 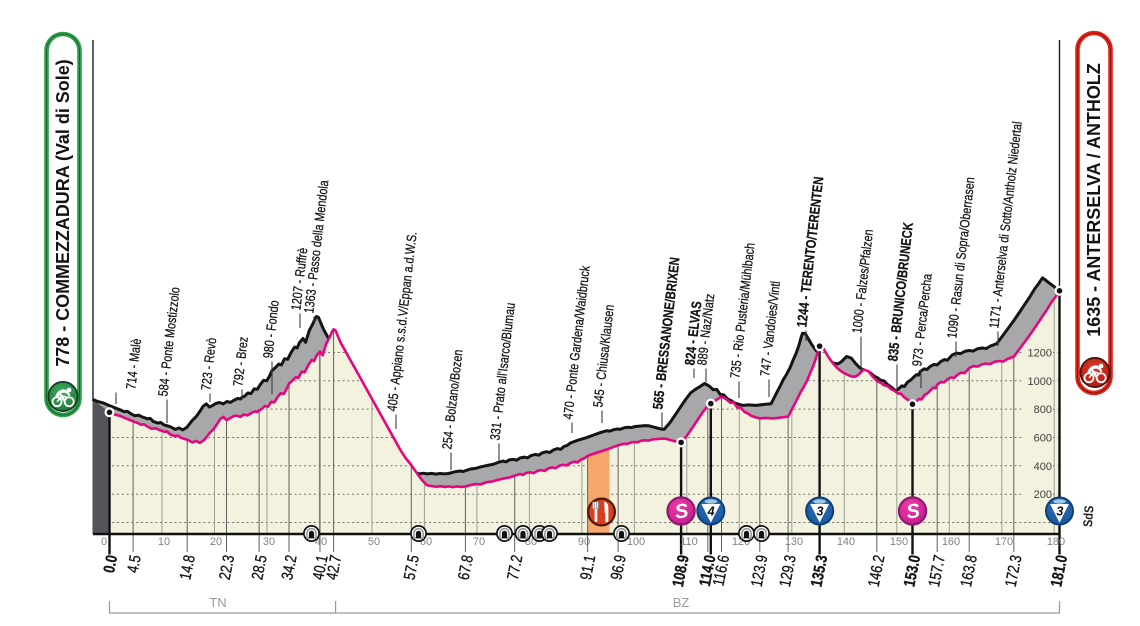 I want to click on svg-text: TN, so click(x=217, y=602).